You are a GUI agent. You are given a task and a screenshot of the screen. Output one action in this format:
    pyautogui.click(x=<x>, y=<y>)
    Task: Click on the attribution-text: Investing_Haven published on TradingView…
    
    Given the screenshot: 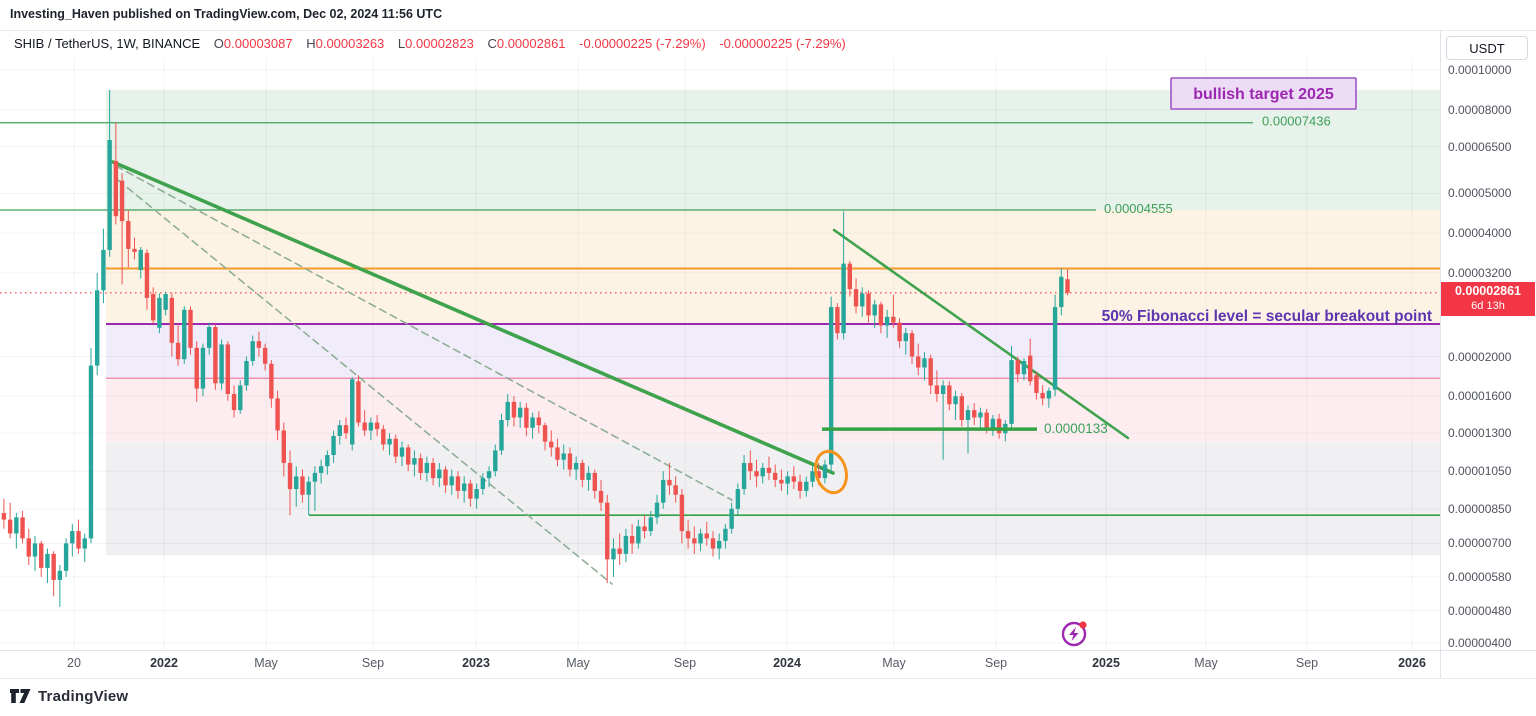 What is the action you would take?
    pyautogui.click(x=226, y=14)
    